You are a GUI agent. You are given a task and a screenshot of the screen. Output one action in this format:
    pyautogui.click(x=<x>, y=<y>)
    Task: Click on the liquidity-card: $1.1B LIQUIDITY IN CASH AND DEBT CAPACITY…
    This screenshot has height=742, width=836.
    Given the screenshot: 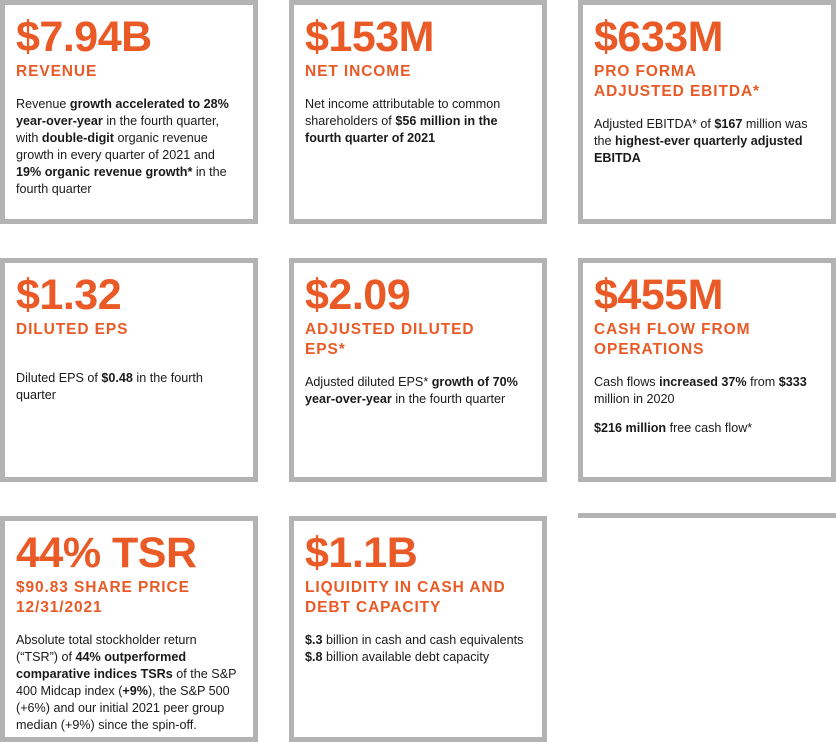 What is the action you would take?
    pyautogui.click(x=418, y=629)
    